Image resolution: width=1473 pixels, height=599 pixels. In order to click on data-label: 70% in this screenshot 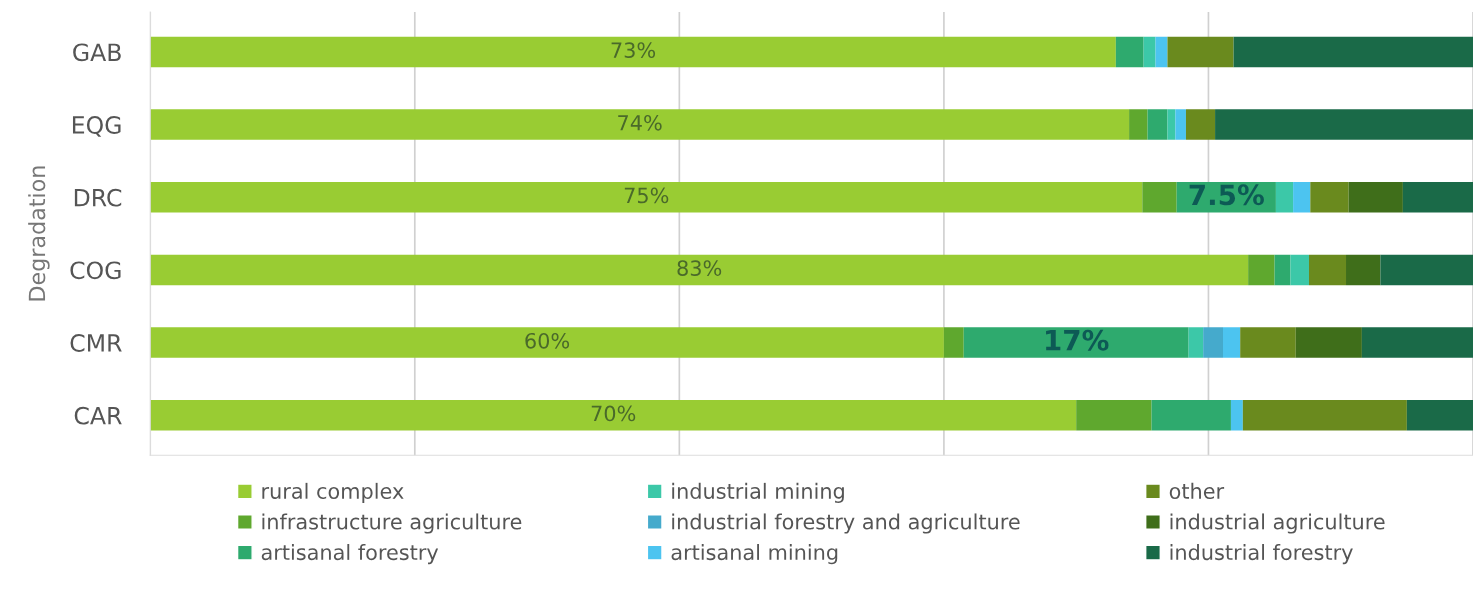, I will do `click(613, 413)`.